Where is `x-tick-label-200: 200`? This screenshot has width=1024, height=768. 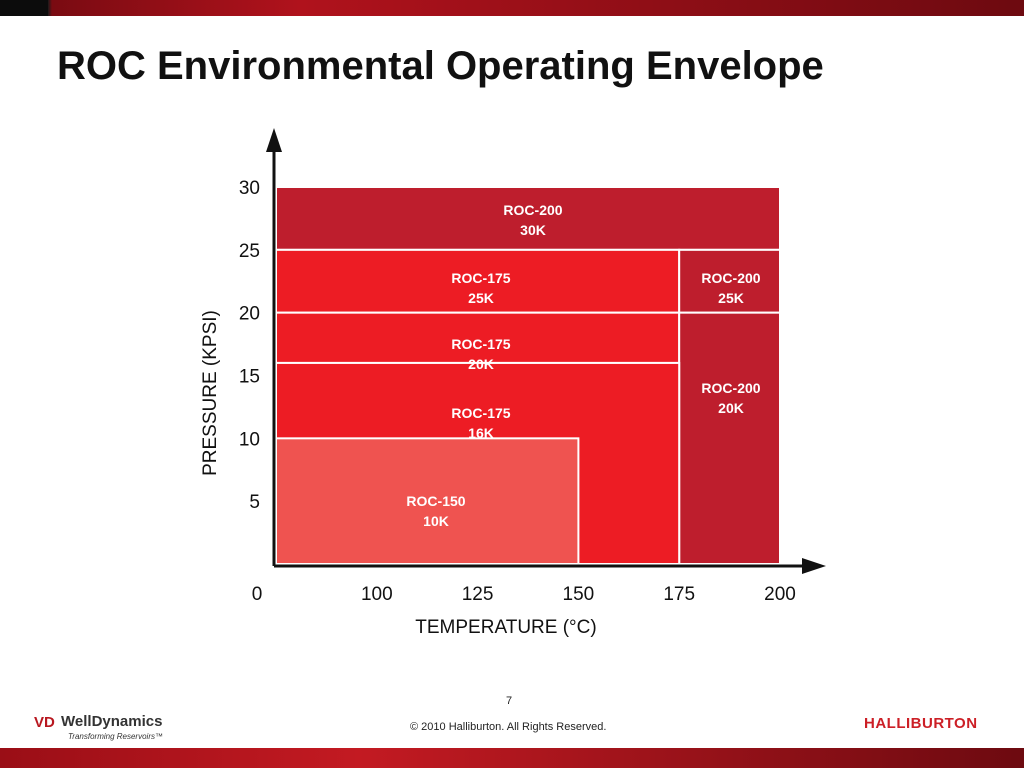 x-tick-label-200: 200 is located at coordinates (780, 594).